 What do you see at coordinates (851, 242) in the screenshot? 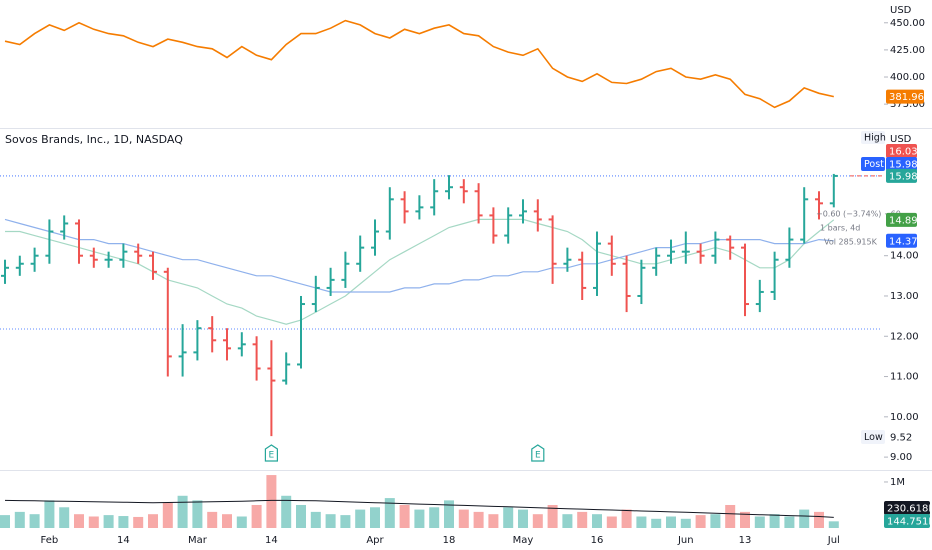
I see `measure-text: Vol 285.915K` at bounding box center [851, 242].